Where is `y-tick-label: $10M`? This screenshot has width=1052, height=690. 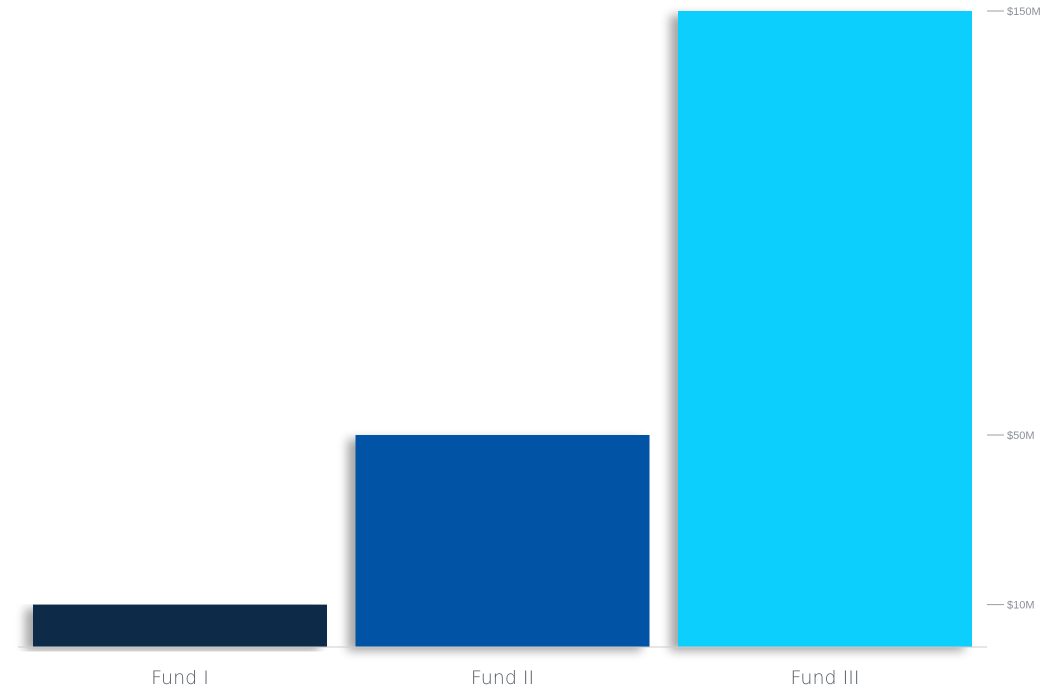 y-tick-label: $10M is located at coordinates (1021, 606).